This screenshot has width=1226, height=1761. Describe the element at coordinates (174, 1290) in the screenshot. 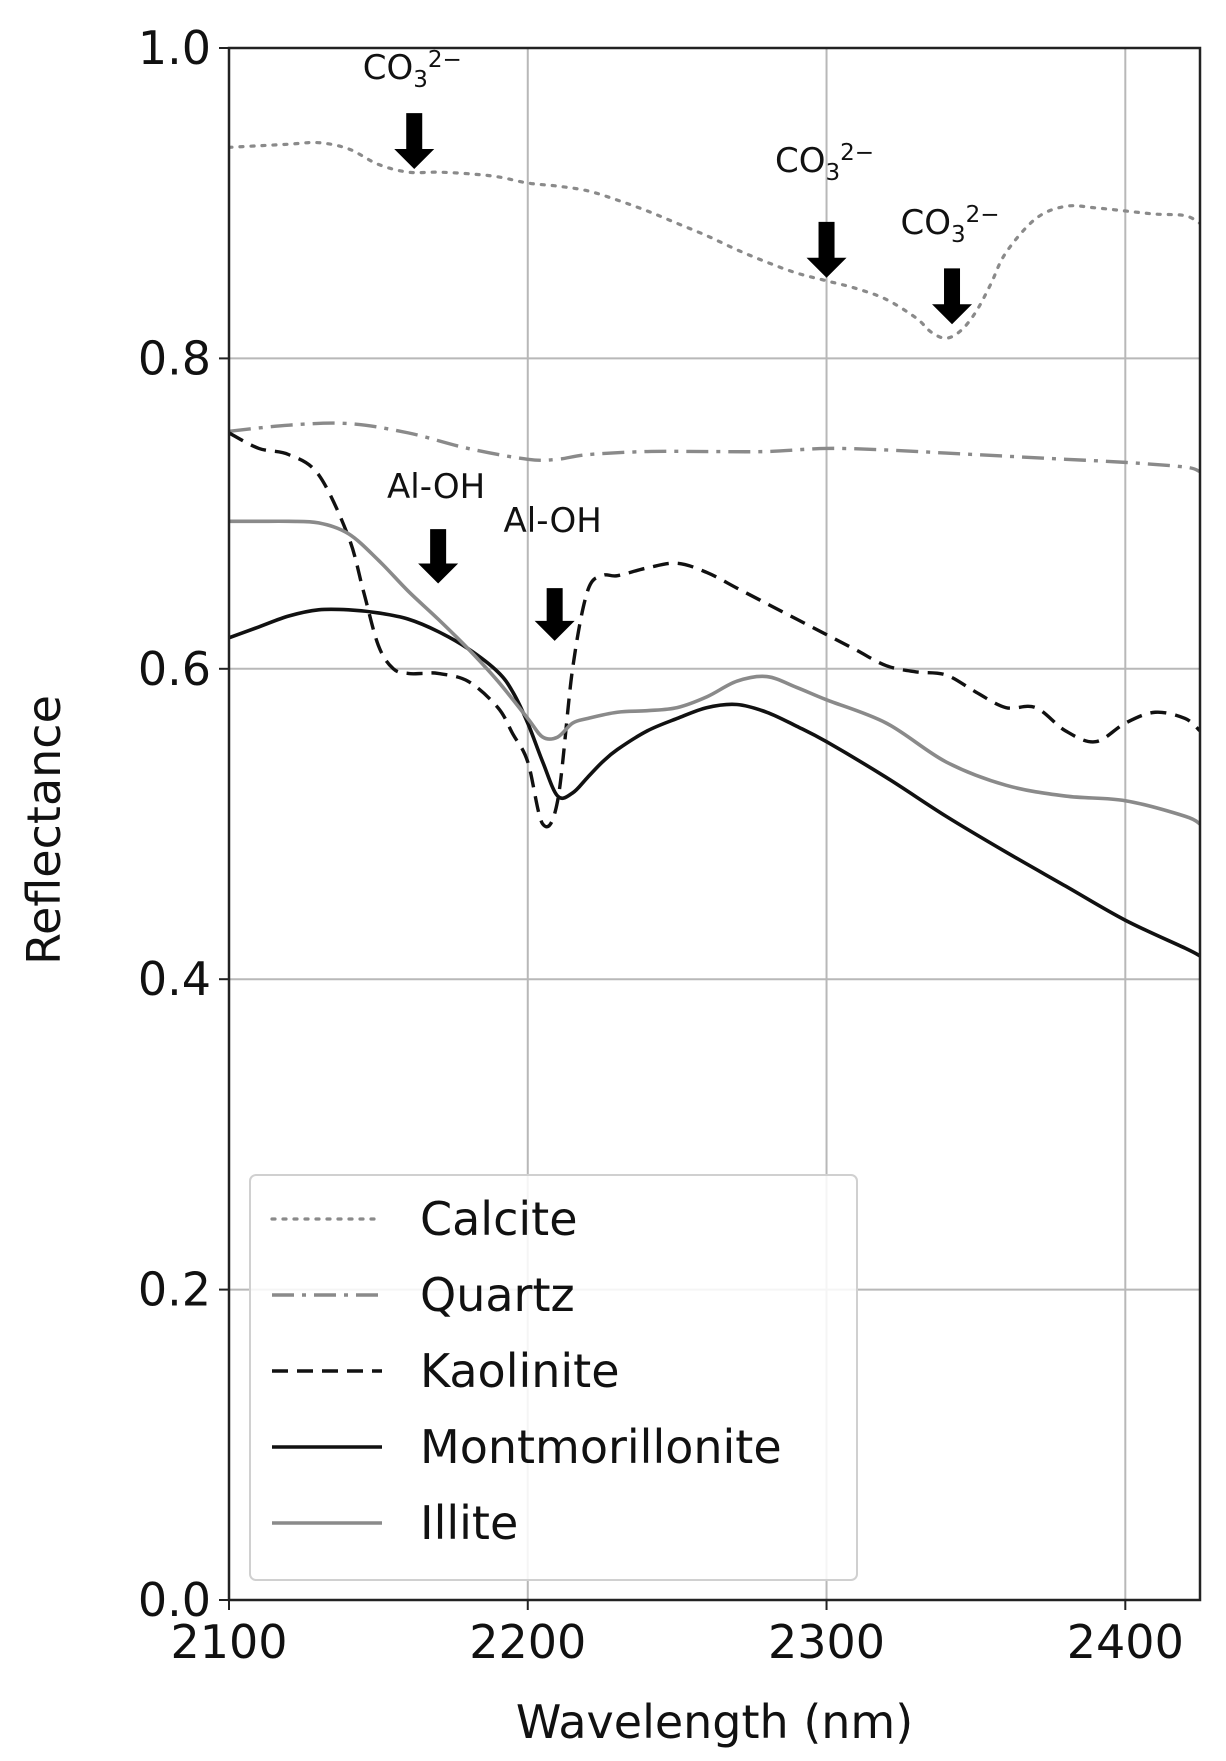

I see `y-tick-label: 0.2` at that location.